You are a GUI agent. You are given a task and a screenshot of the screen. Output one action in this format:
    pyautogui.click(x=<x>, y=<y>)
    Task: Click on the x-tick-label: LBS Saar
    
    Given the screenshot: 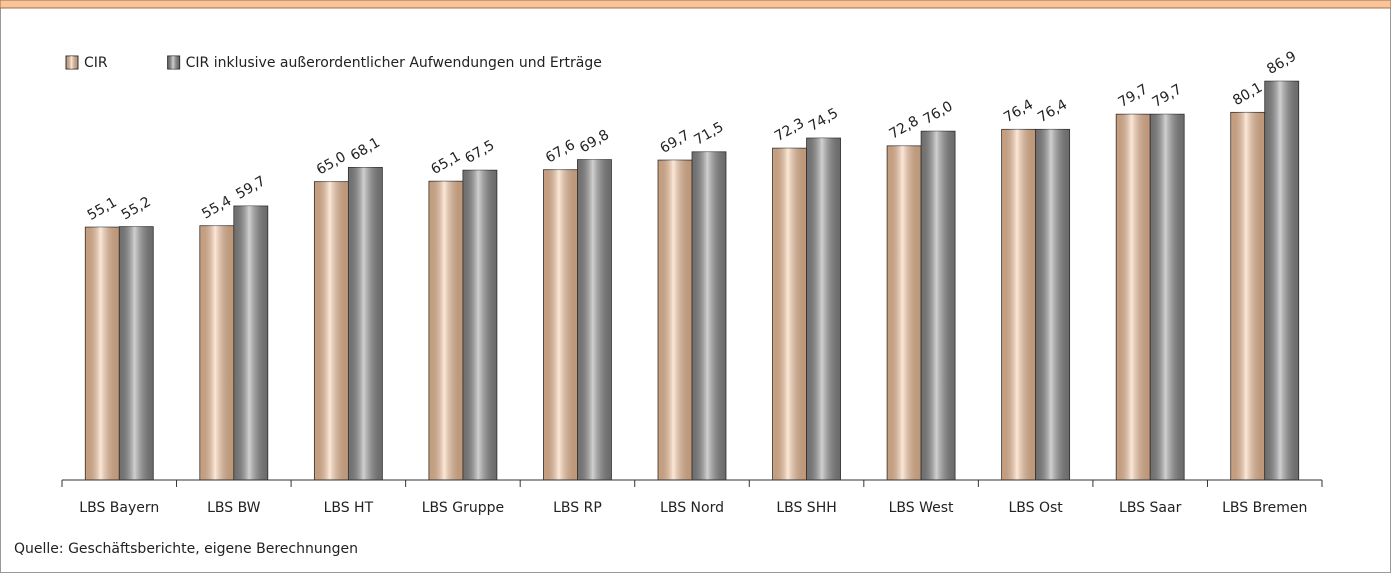 What is the action you would take?
    pyautogui.click(x=1150, y=508)
    